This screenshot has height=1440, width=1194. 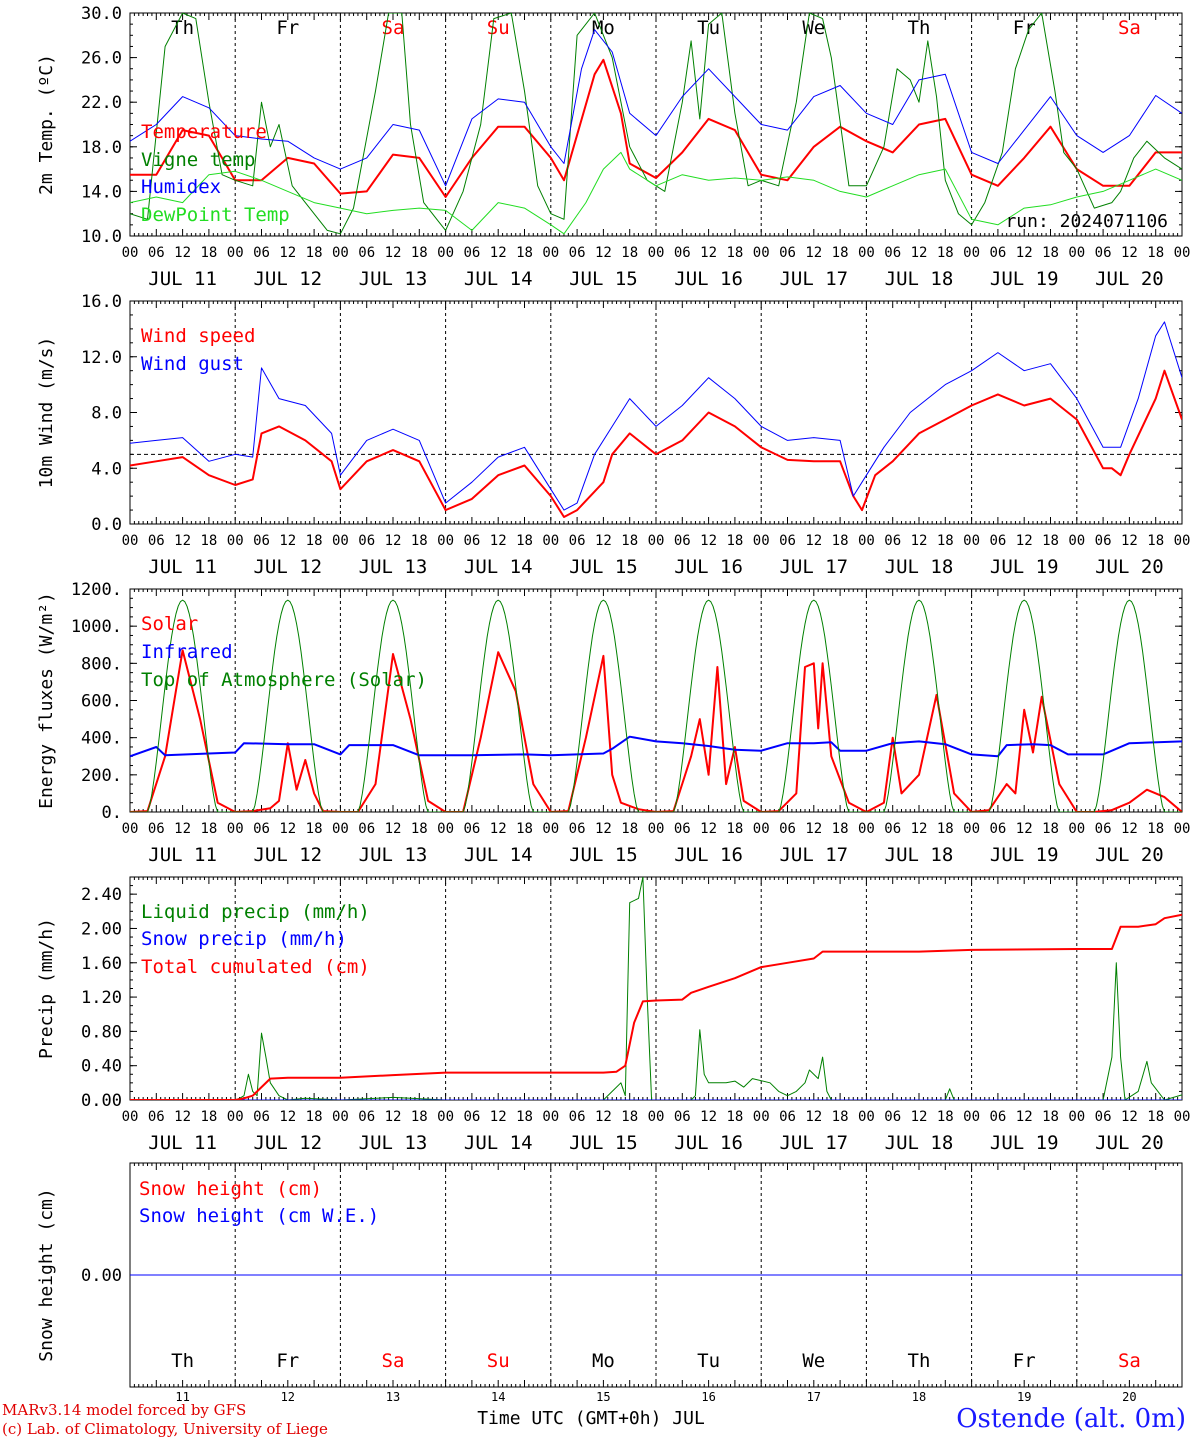 I want to click on series-humidex, so click(x=656, y=108).